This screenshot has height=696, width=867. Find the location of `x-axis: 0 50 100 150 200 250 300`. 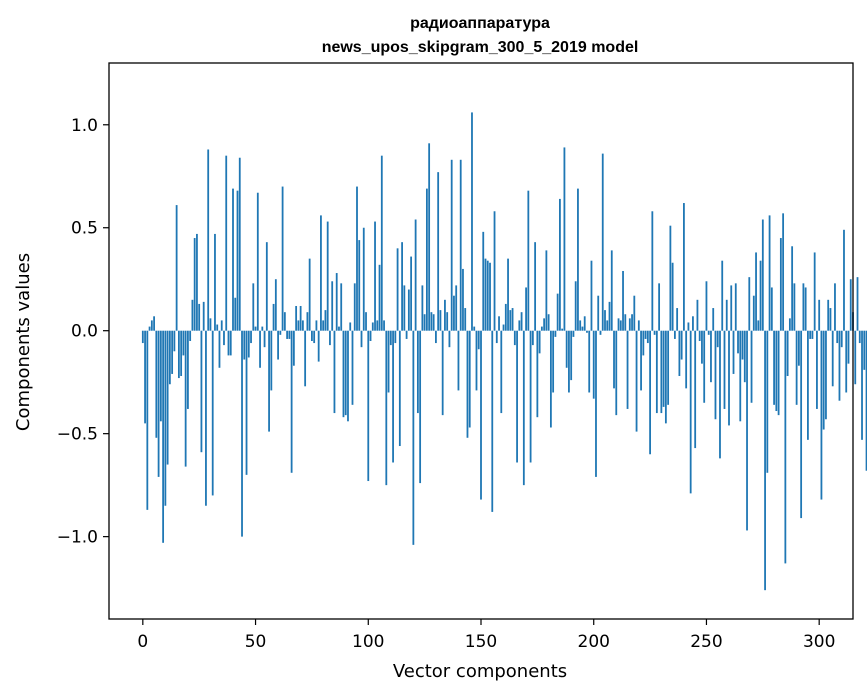

x-axis: 0 50 100 150 200 250 300 is located at coordinates (486, 635).